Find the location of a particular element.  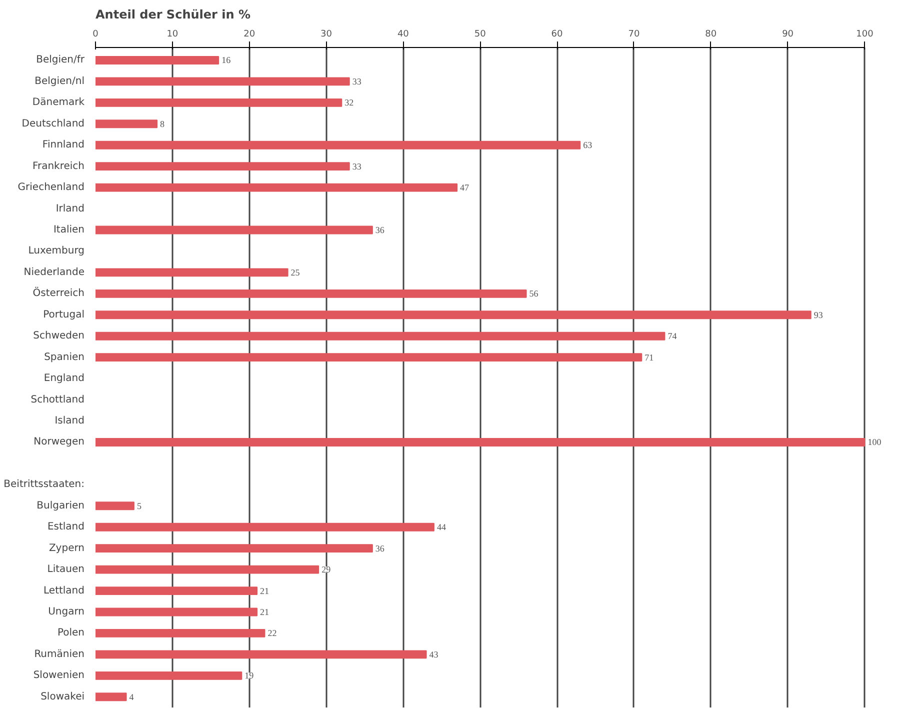

y-tick-label: Rumänien is located at coordinates (59, 654).